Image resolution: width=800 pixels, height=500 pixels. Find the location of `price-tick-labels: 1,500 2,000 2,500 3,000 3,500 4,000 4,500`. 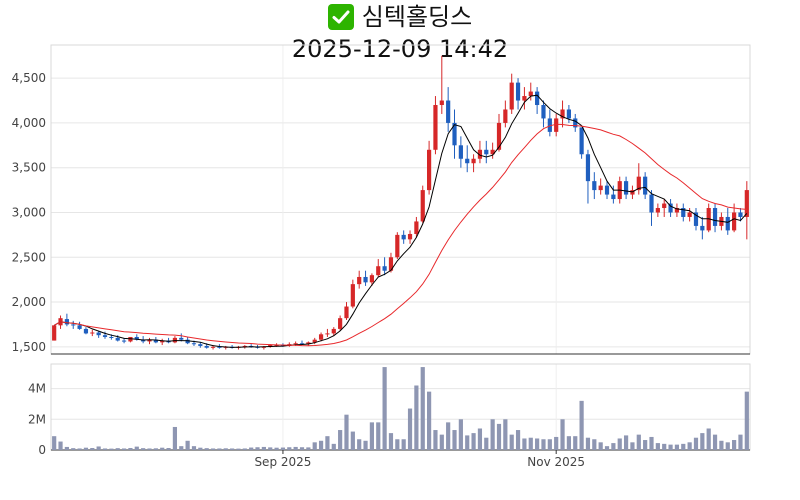

price-tick-labels: 1,500 2,000 2,500 3,000 3,500 4,000 4,500 is located at coordinates (29, 212).